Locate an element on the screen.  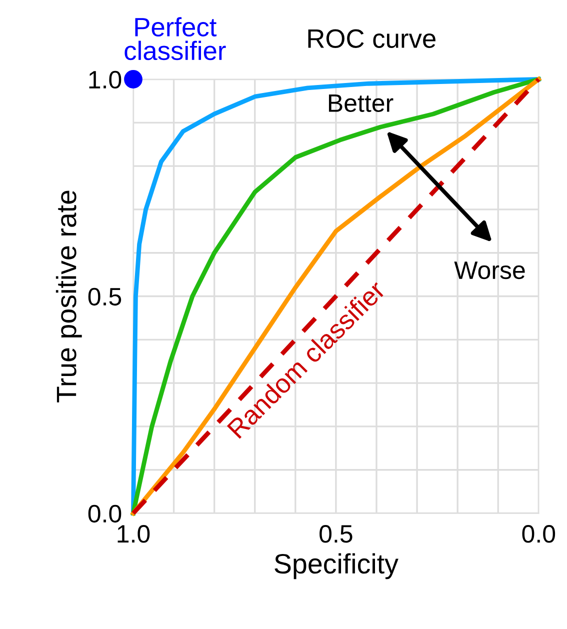
y-tick-label: 0.5 is located at coordinates (105, 297).